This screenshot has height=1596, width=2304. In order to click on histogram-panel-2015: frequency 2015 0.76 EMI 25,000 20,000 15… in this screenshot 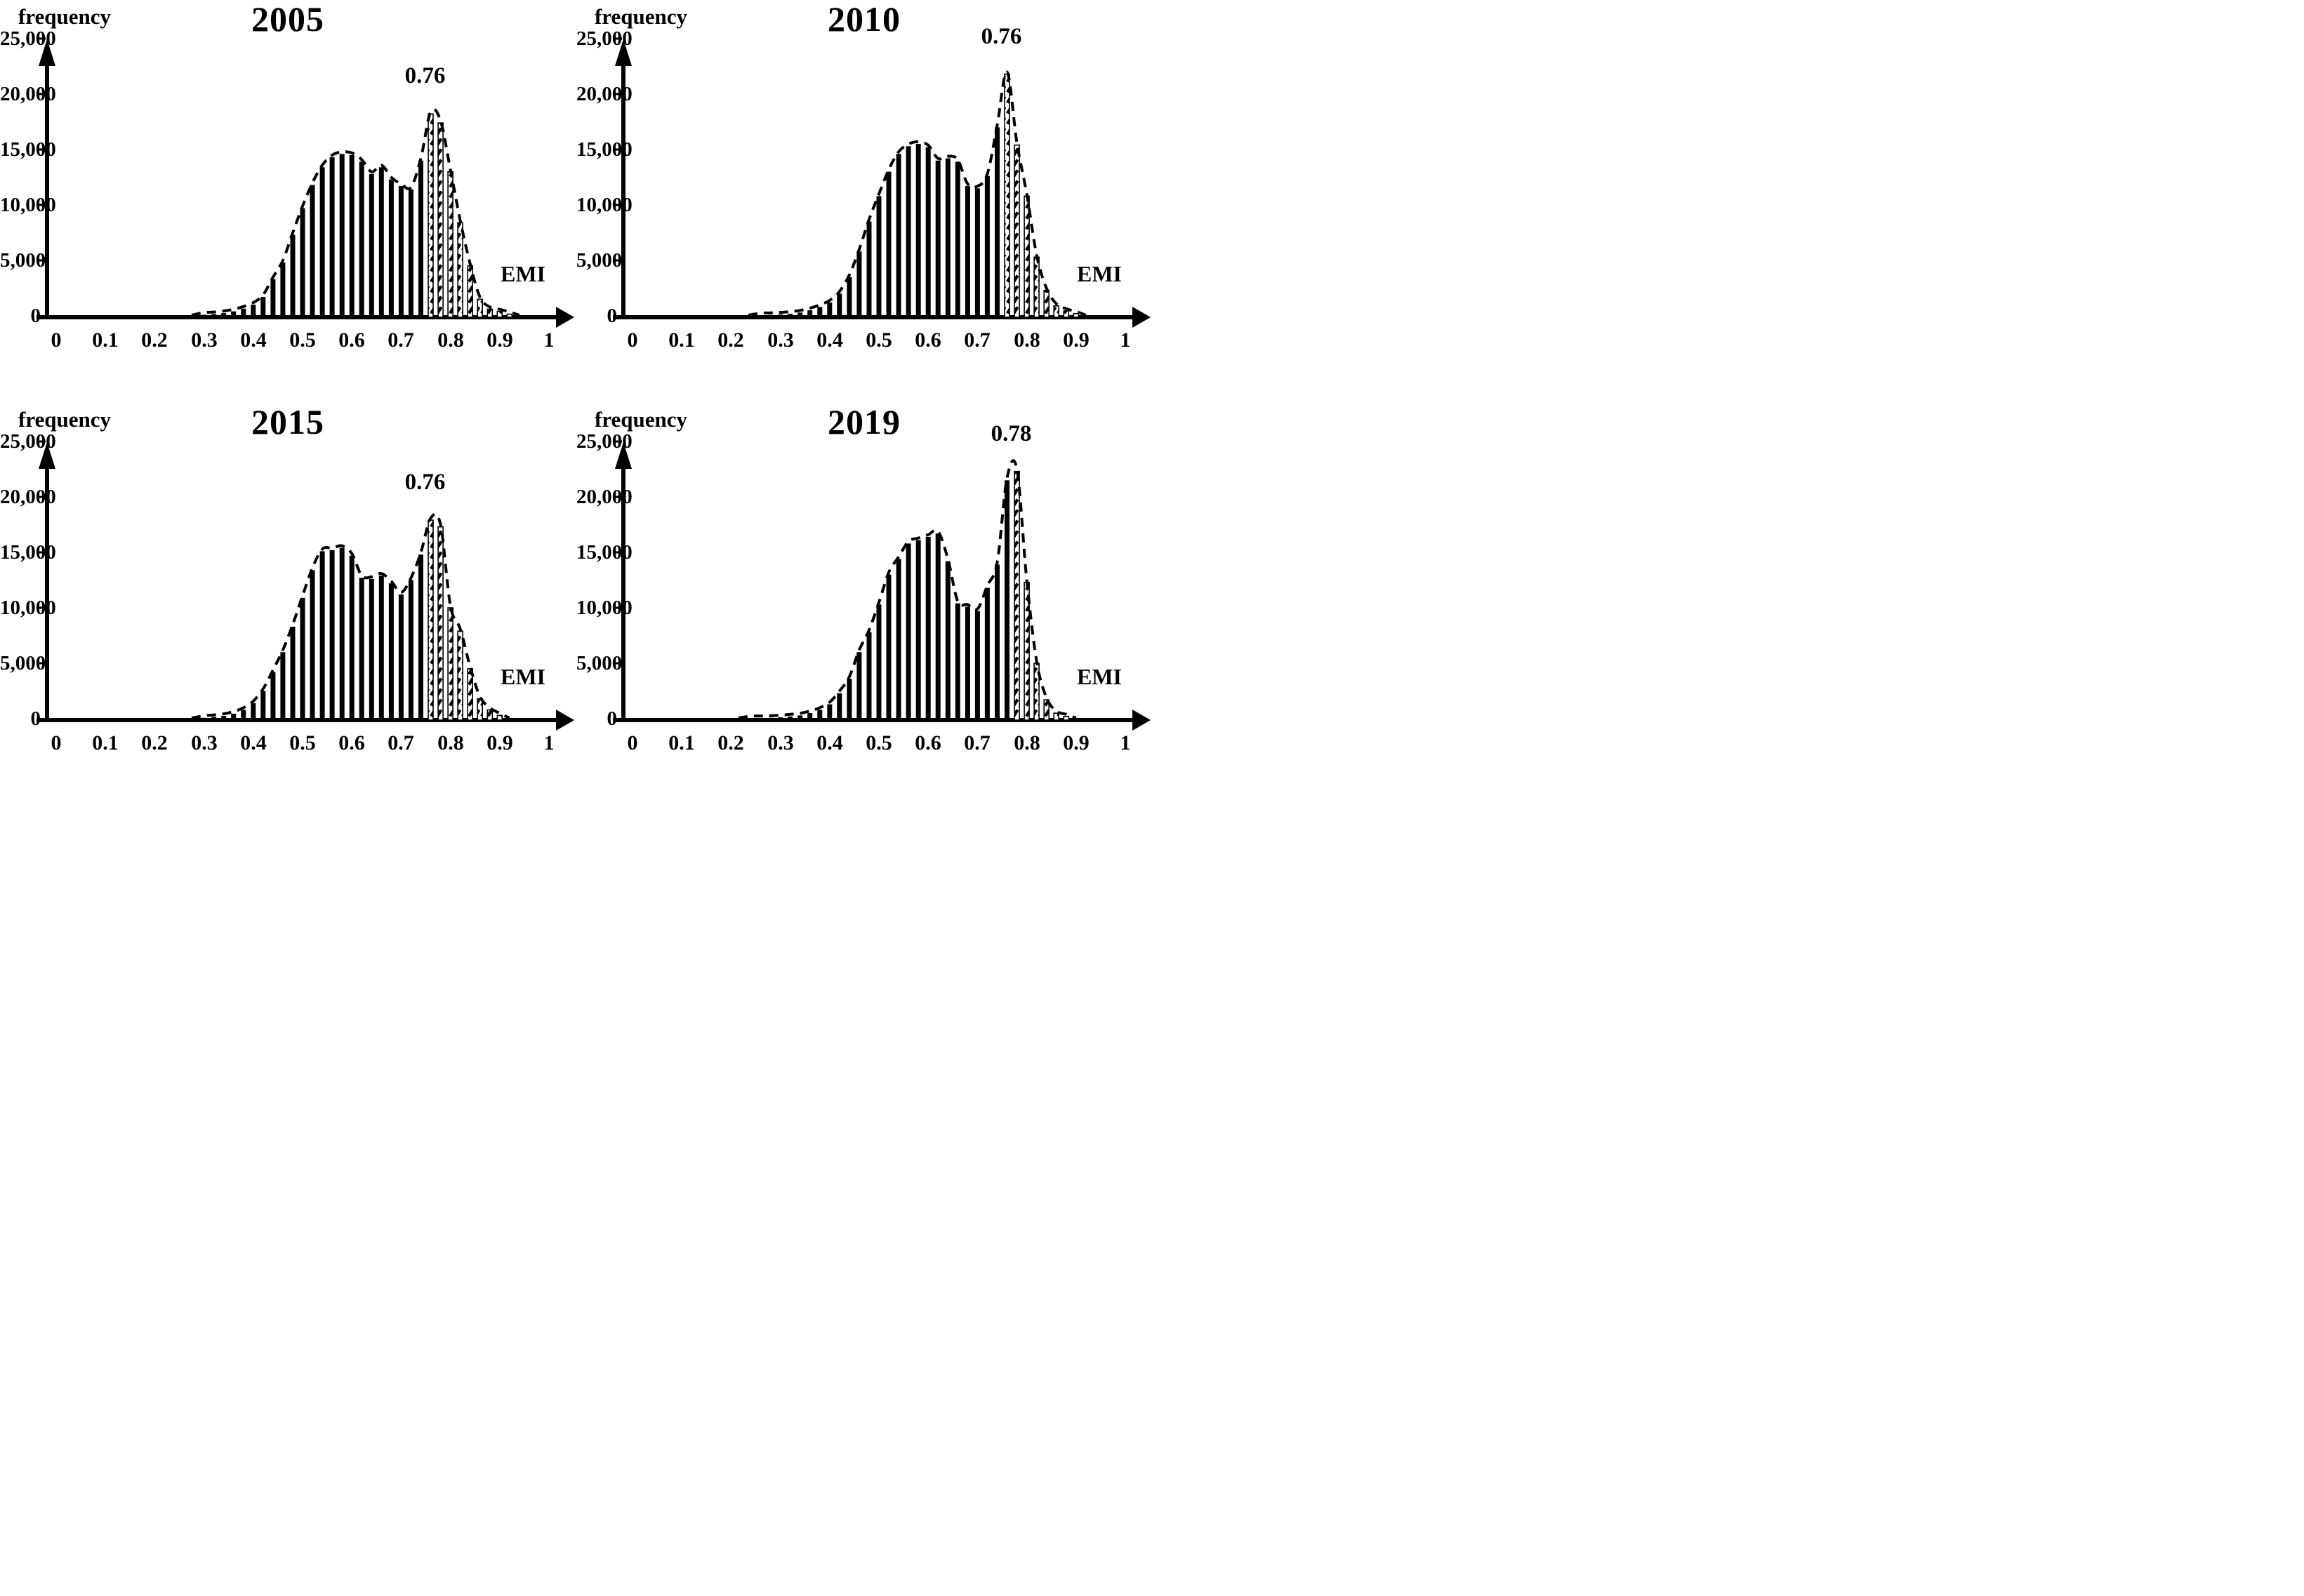, I will do `click(288, 599)`.